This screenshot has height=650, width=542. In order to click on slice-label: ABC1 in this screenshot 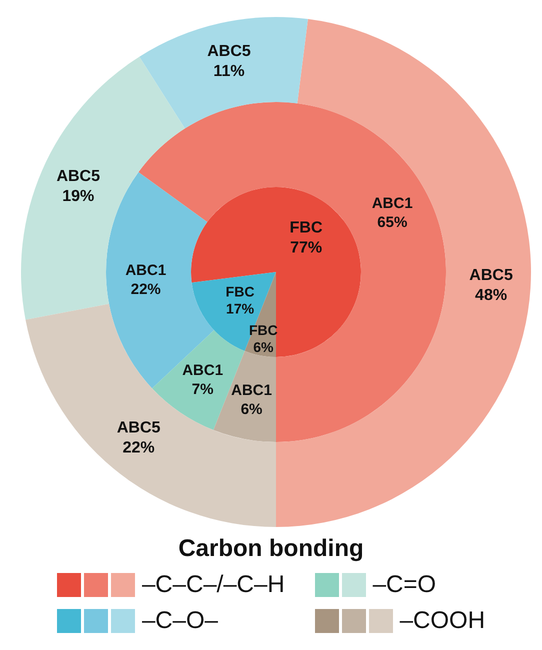, I will do `click(251, 391)`.